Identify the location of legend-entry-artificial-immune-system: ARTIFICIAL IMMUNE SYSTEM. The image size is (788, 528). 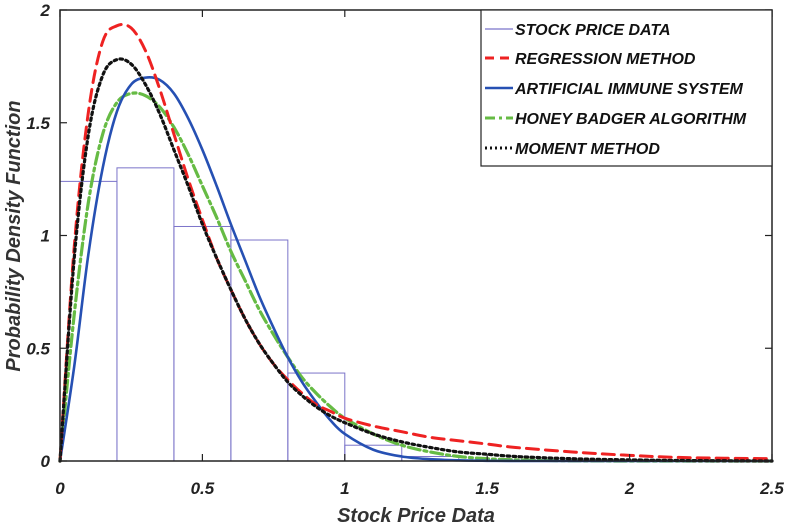
(614, 89).